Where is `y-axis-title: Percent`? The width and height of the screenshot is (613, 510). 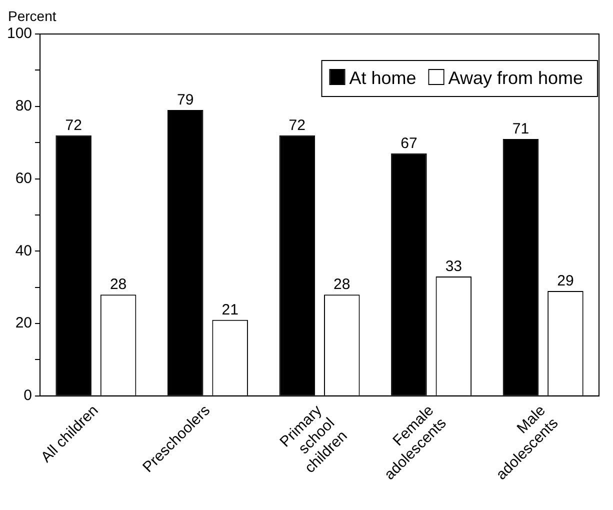
y-axis-title: Percent is located at coordinates (32, 16).